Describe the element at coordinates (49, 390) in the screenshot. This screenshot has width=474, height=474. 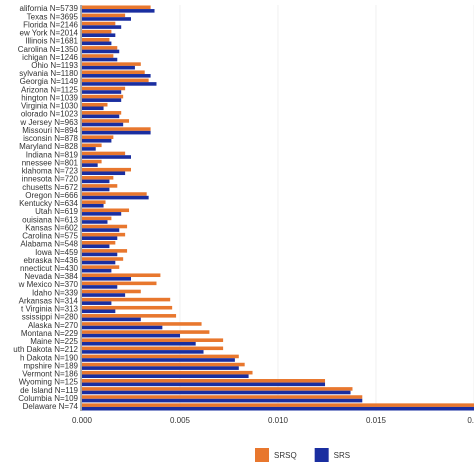
I see `y-tick-label: de Island N=119` at that location.